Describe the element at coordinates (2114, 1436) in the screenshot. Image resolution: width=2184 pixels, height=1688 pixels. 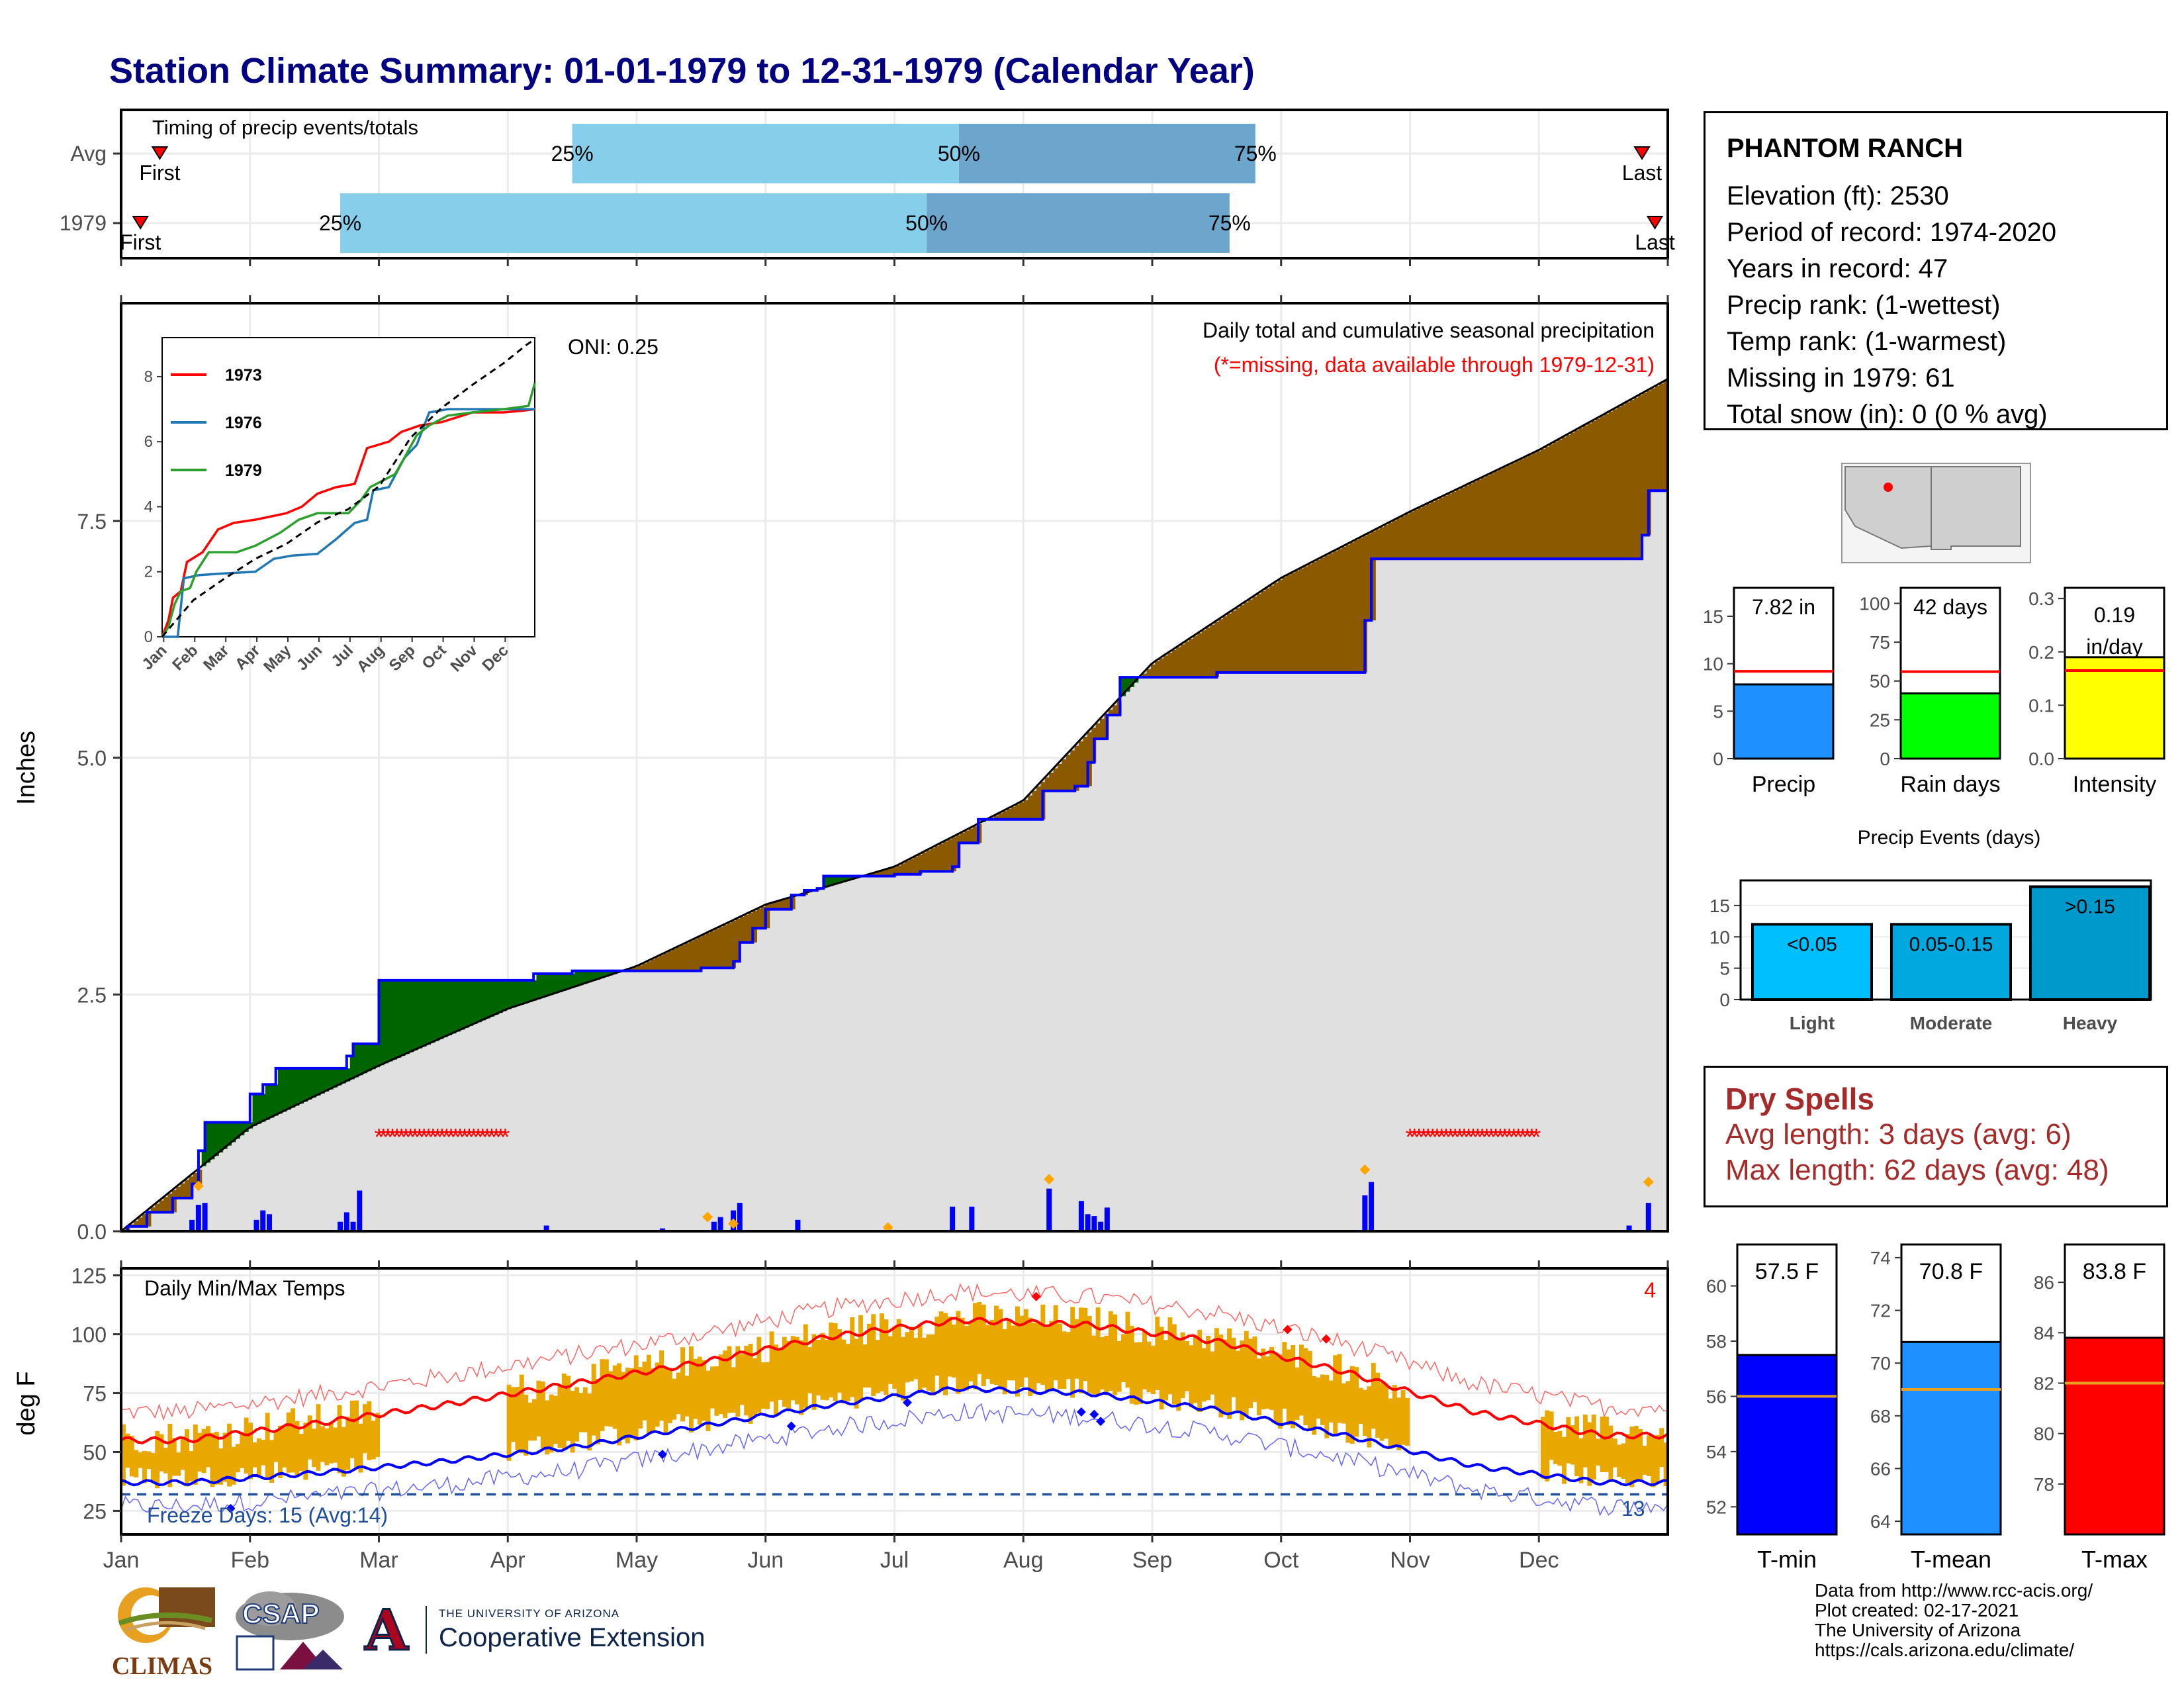
I see `temp-bar-t-max` at that location.